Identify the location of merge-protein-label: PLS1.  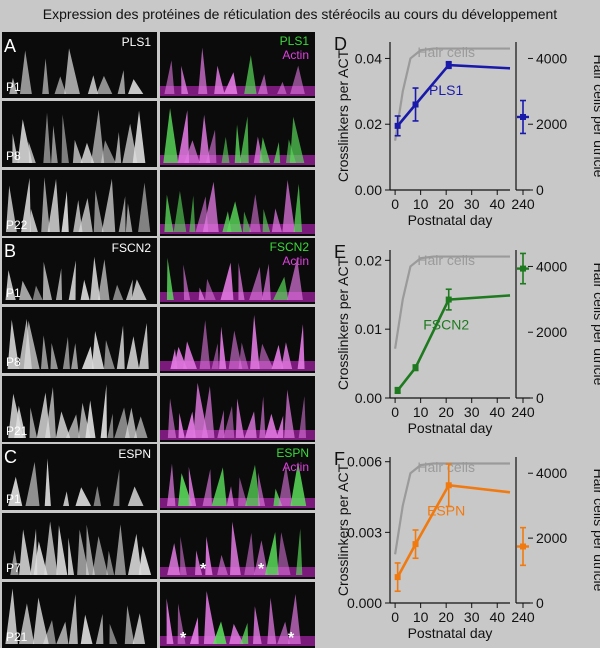
(294, 41).